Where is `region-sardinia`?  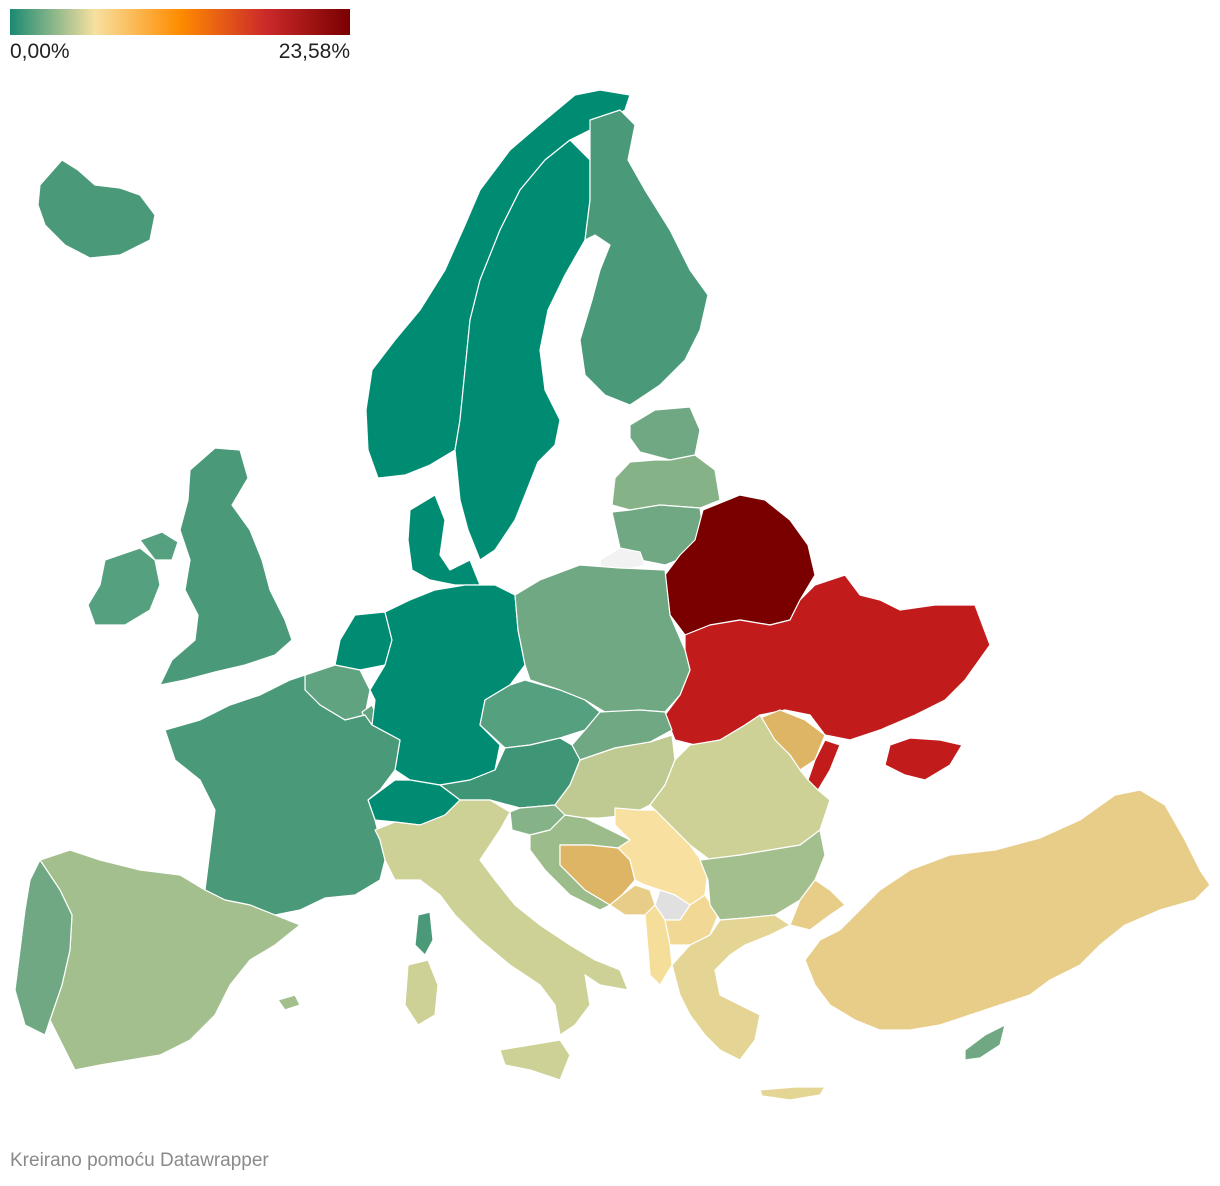
region-sardinia is located at coordinates (421, 992).